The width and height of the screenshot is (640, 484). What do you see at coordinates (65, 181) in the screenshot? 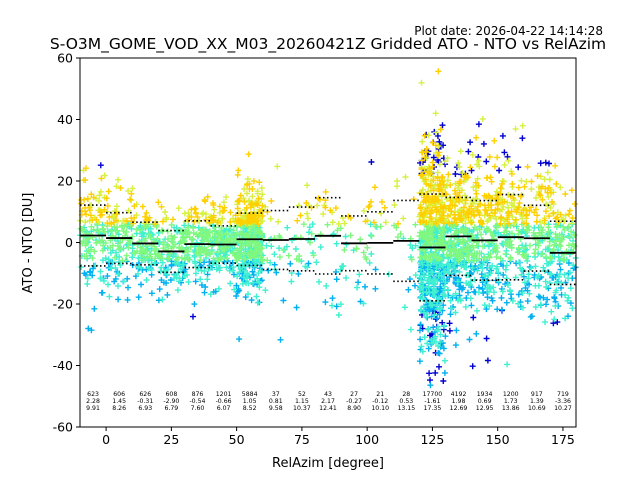
I see `y-tick-label: 20` at bounding box center [65, 181].